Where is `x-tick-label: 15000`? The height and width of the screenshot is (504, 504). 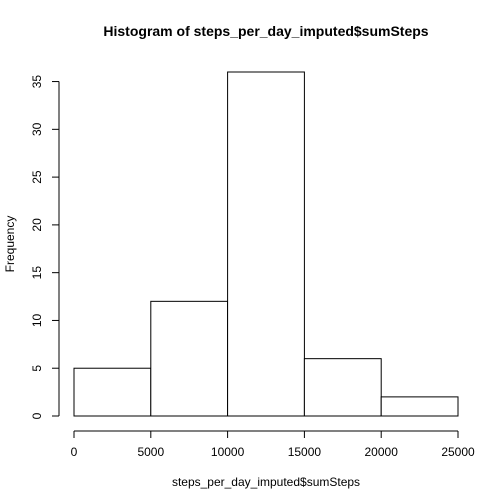 x-tick-label: 15000 is located at coordinates (305, 452).